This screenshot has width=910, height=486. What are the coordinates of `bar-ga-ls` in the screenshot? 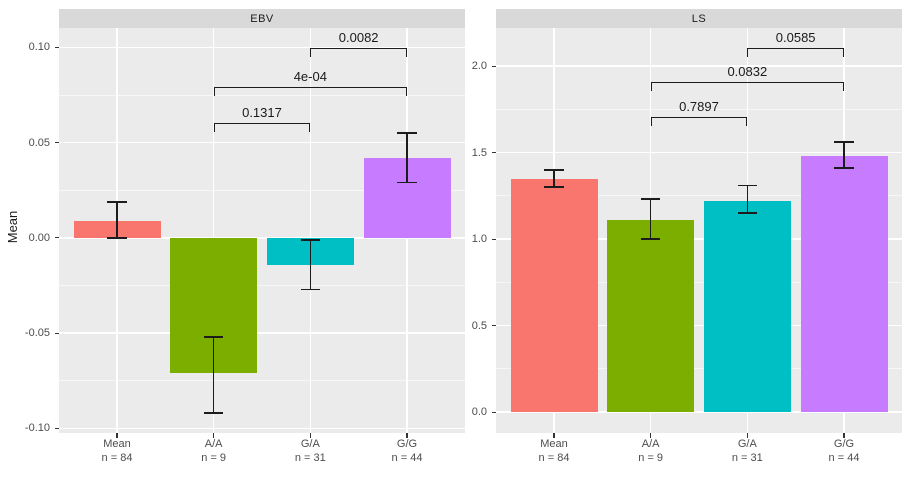 It's located at (747, 307).